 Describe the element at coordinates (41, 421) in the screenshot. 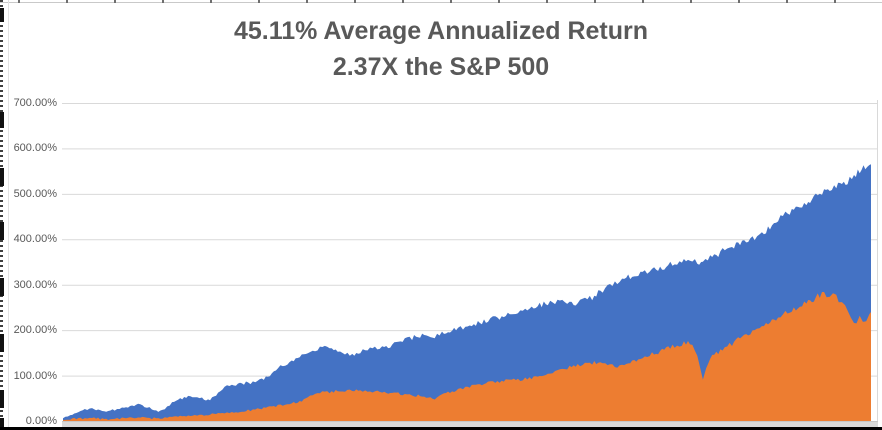

I see `y-axis-tick-label: 0.00%` at that location.